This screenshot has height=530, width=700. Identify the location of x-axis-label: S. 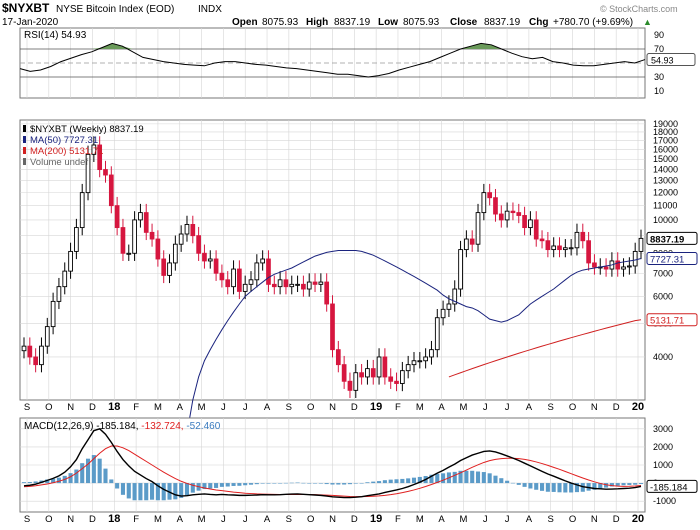
(27, 407).